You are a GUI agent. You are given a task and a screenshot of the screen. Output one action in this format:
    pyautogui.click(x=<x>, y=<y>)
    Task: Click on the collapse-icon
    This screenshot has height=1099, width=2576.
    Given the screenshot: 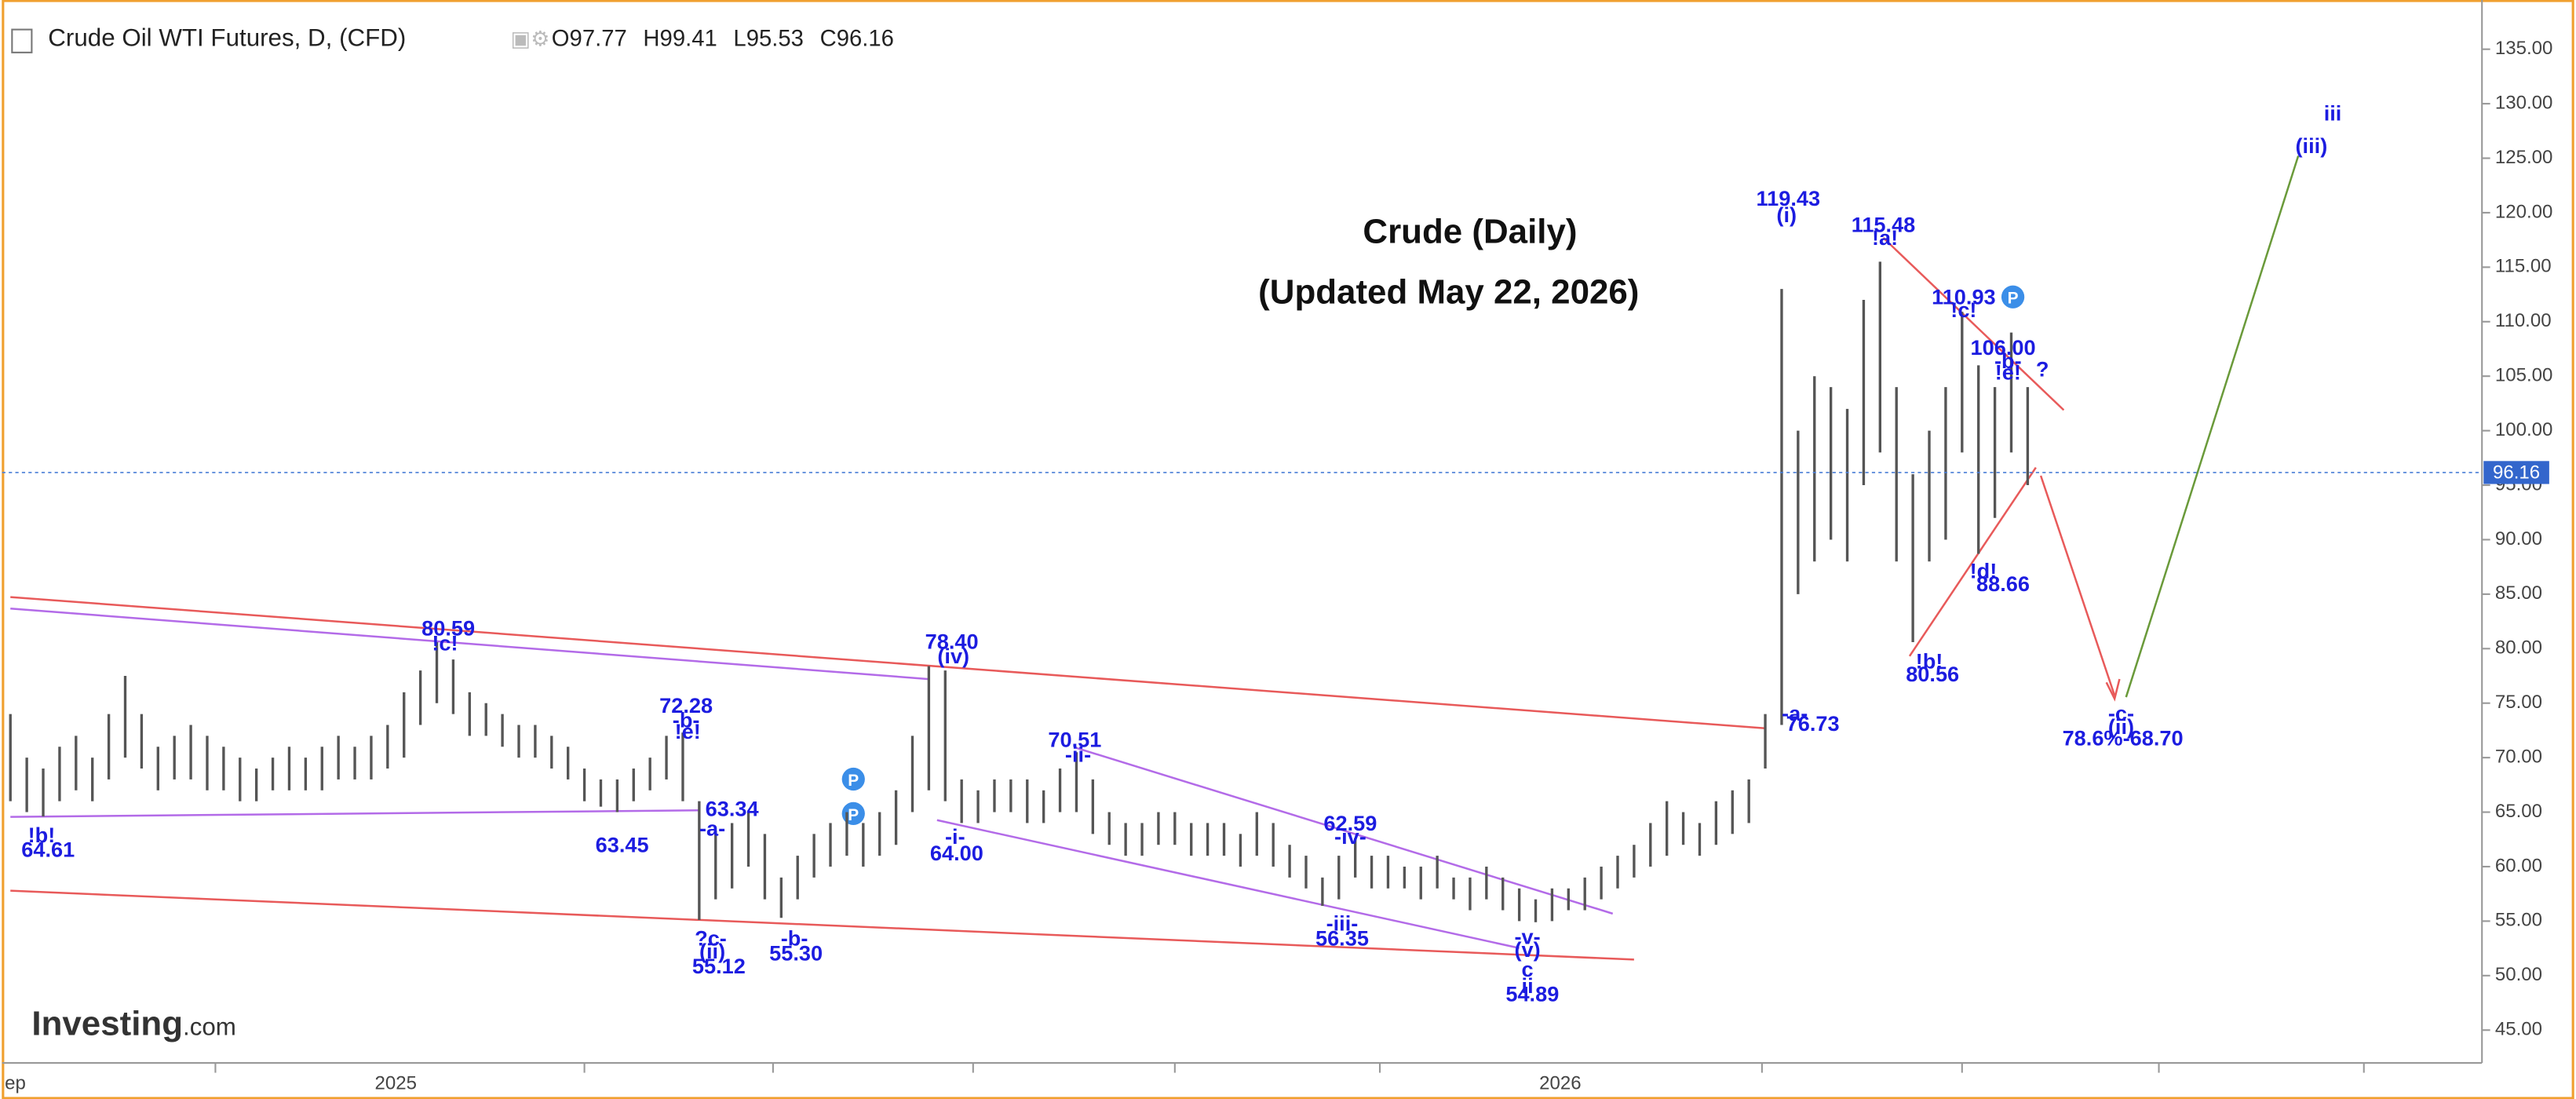 What is the action you would take?
    pyautogui.click(x=22, y=40)
    